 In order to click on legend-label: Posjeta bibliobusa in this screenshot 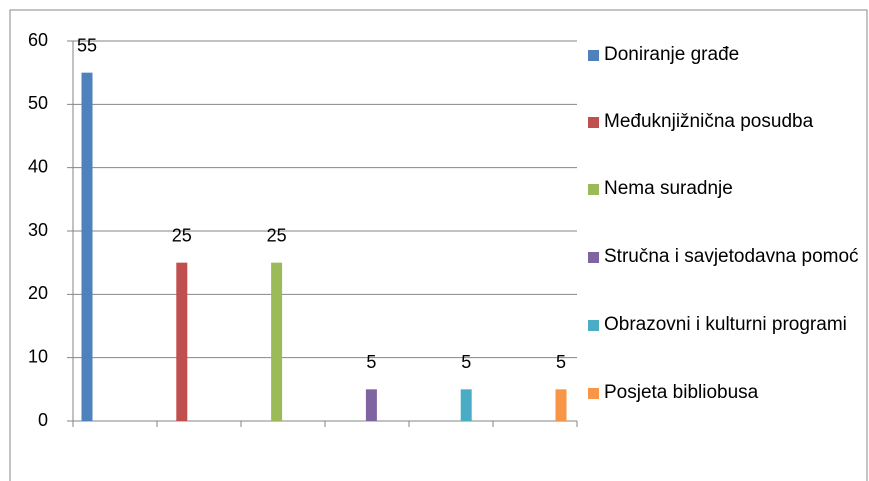, I will do `click(681, 392)`.